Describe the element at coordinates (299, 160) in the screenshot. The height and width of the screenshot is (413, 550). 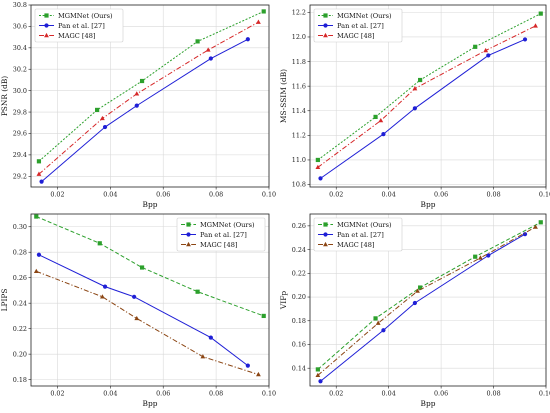
I see `y-tick-label: 11.0` at that location.